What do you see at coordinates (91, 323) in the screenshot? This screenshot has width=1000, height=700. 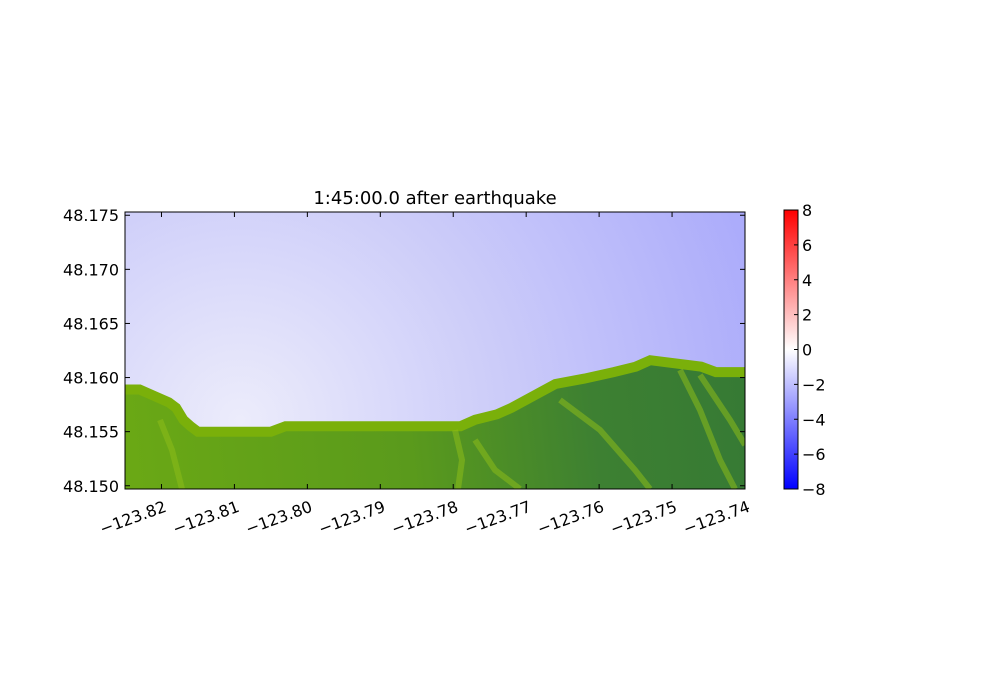 I see `y-tick-label: 48.165` at bounding box center [91, 323].